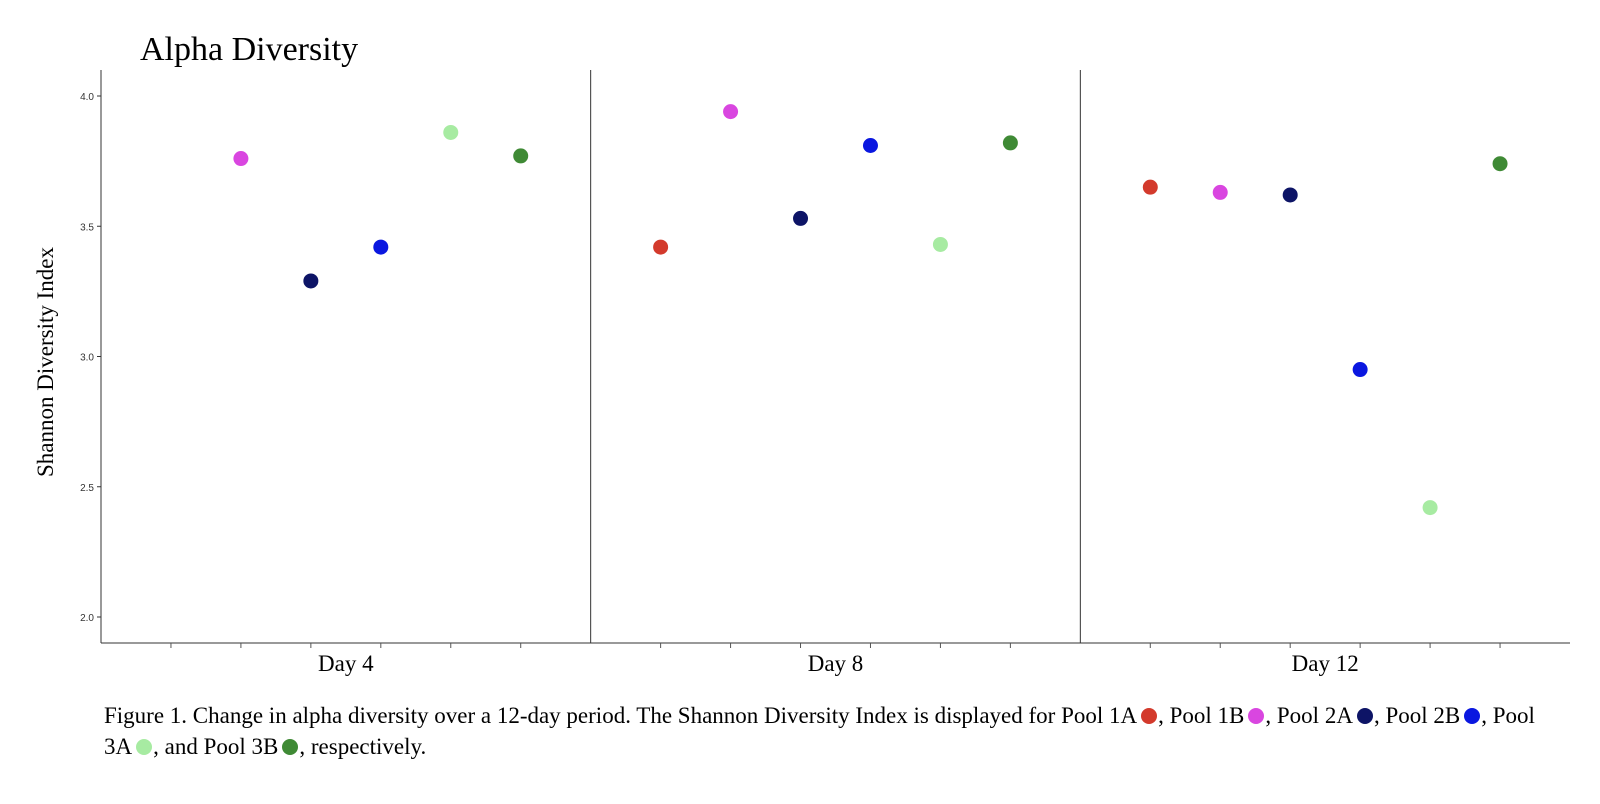 The image size is (1600, 804). Describe the element at coordinates (87, 358) in the screenshot. I see `y-tick-label: 3.0` at that location.